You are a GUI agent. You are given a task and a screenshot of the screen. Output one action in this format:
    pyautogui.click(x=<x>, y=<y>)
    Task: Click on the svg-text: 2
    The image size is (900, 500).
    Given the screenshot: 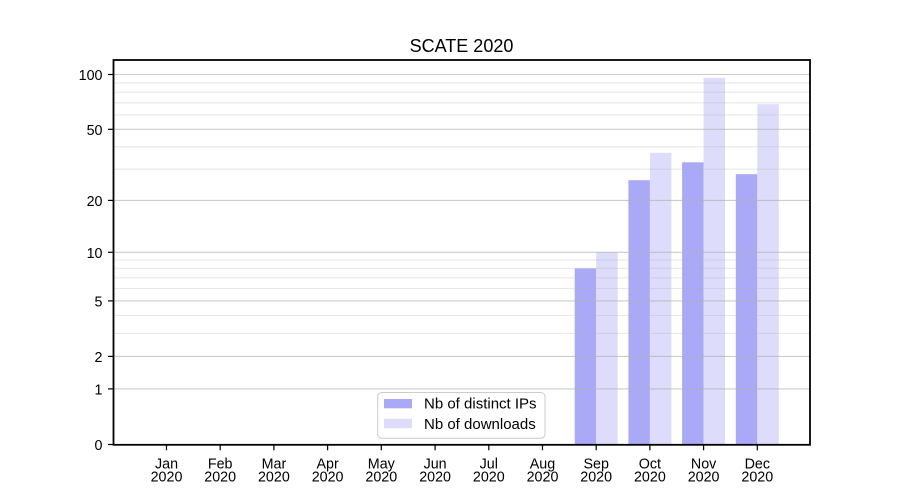 What is the action you would take?
    pyautogui.click(x=99, y=358)
    